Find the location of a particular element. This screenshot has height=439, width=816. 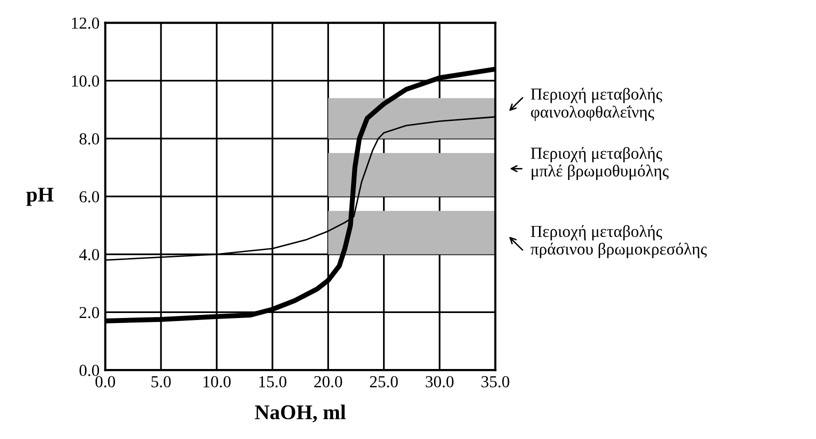

x-tick-label: 15.0 is located at coordinates (272, 382).